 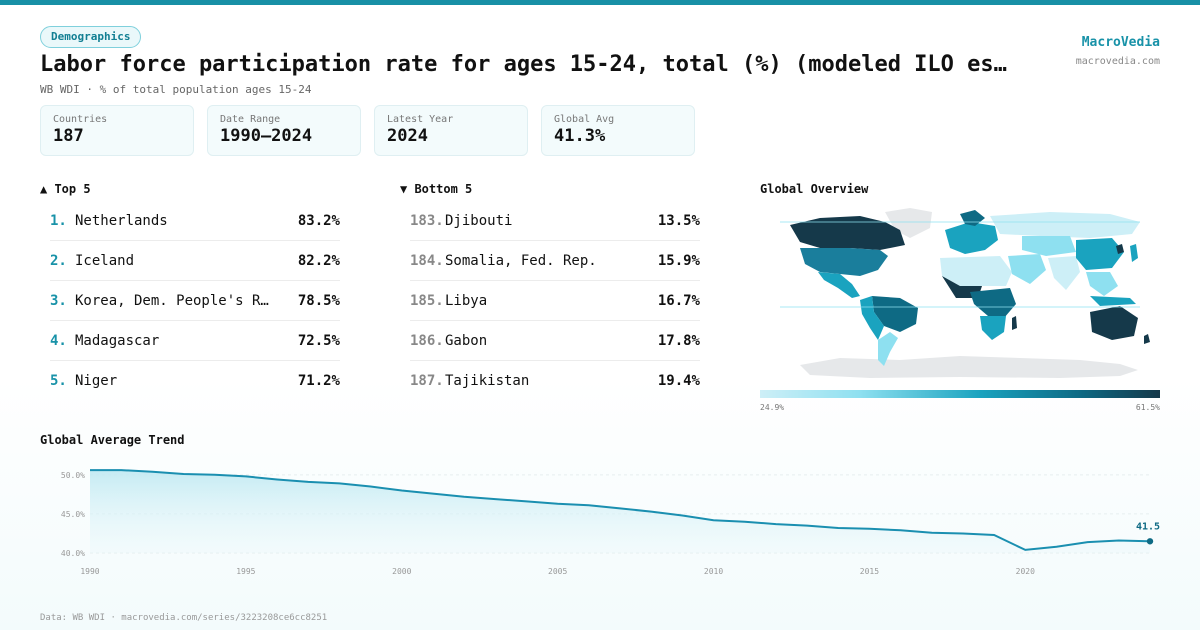 I want to click on x-tick-label: 2005, so click(x=557, y=571).